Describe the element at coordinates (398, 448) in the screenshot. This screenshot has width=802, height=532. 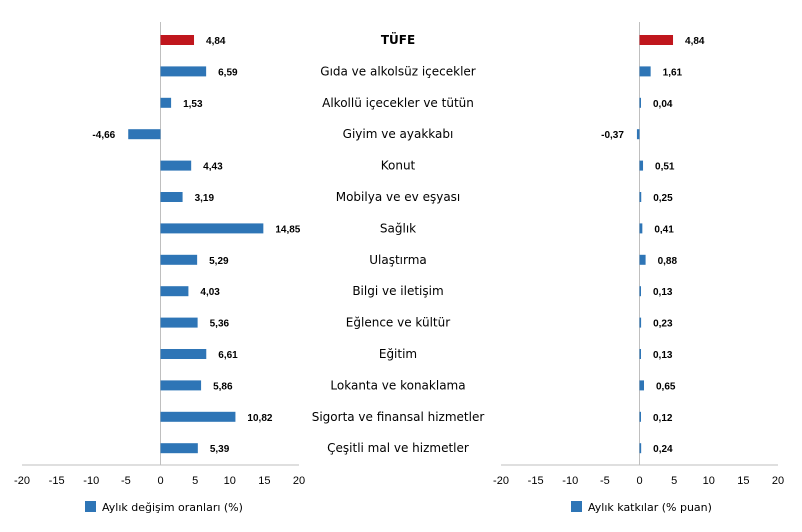
I see `category-label: Çeşitli mal ve hizmetler` at that location.